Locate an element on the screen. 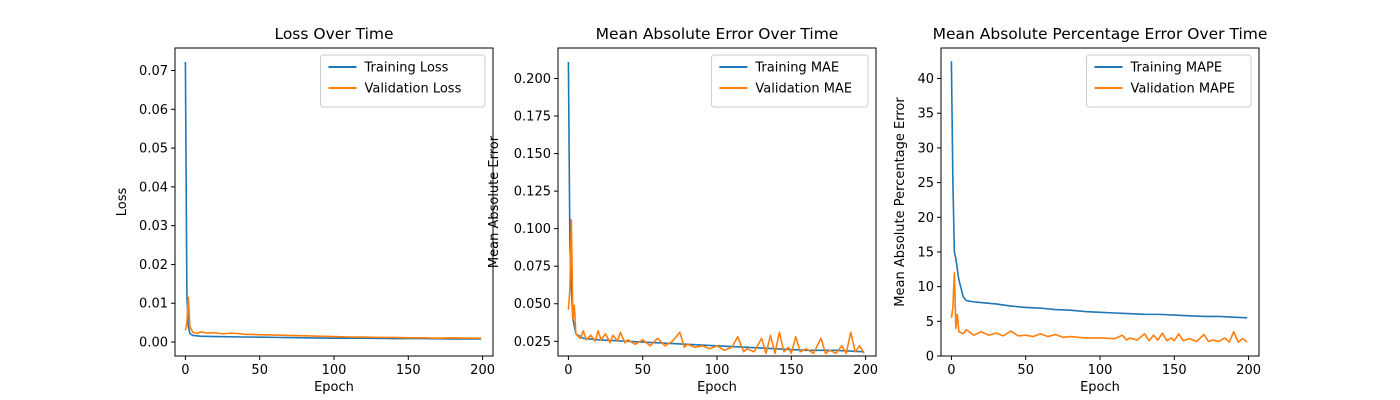 The width and height of the screenshot is (1400, 400). y-tick-label: 0 is located at coordinates (930, 357).